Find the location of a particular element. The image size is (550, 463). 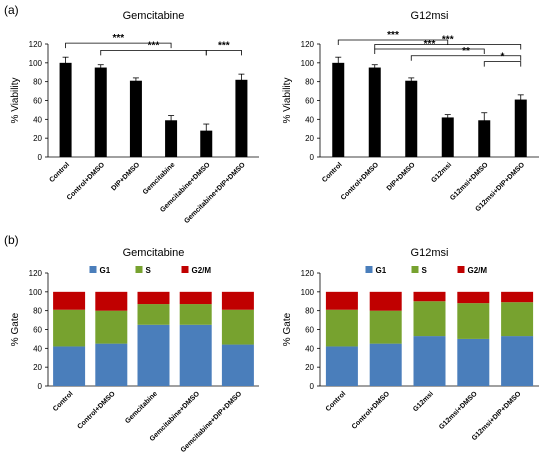

x-tick-label: Gemcitabine is located at coordinates (159, 178).